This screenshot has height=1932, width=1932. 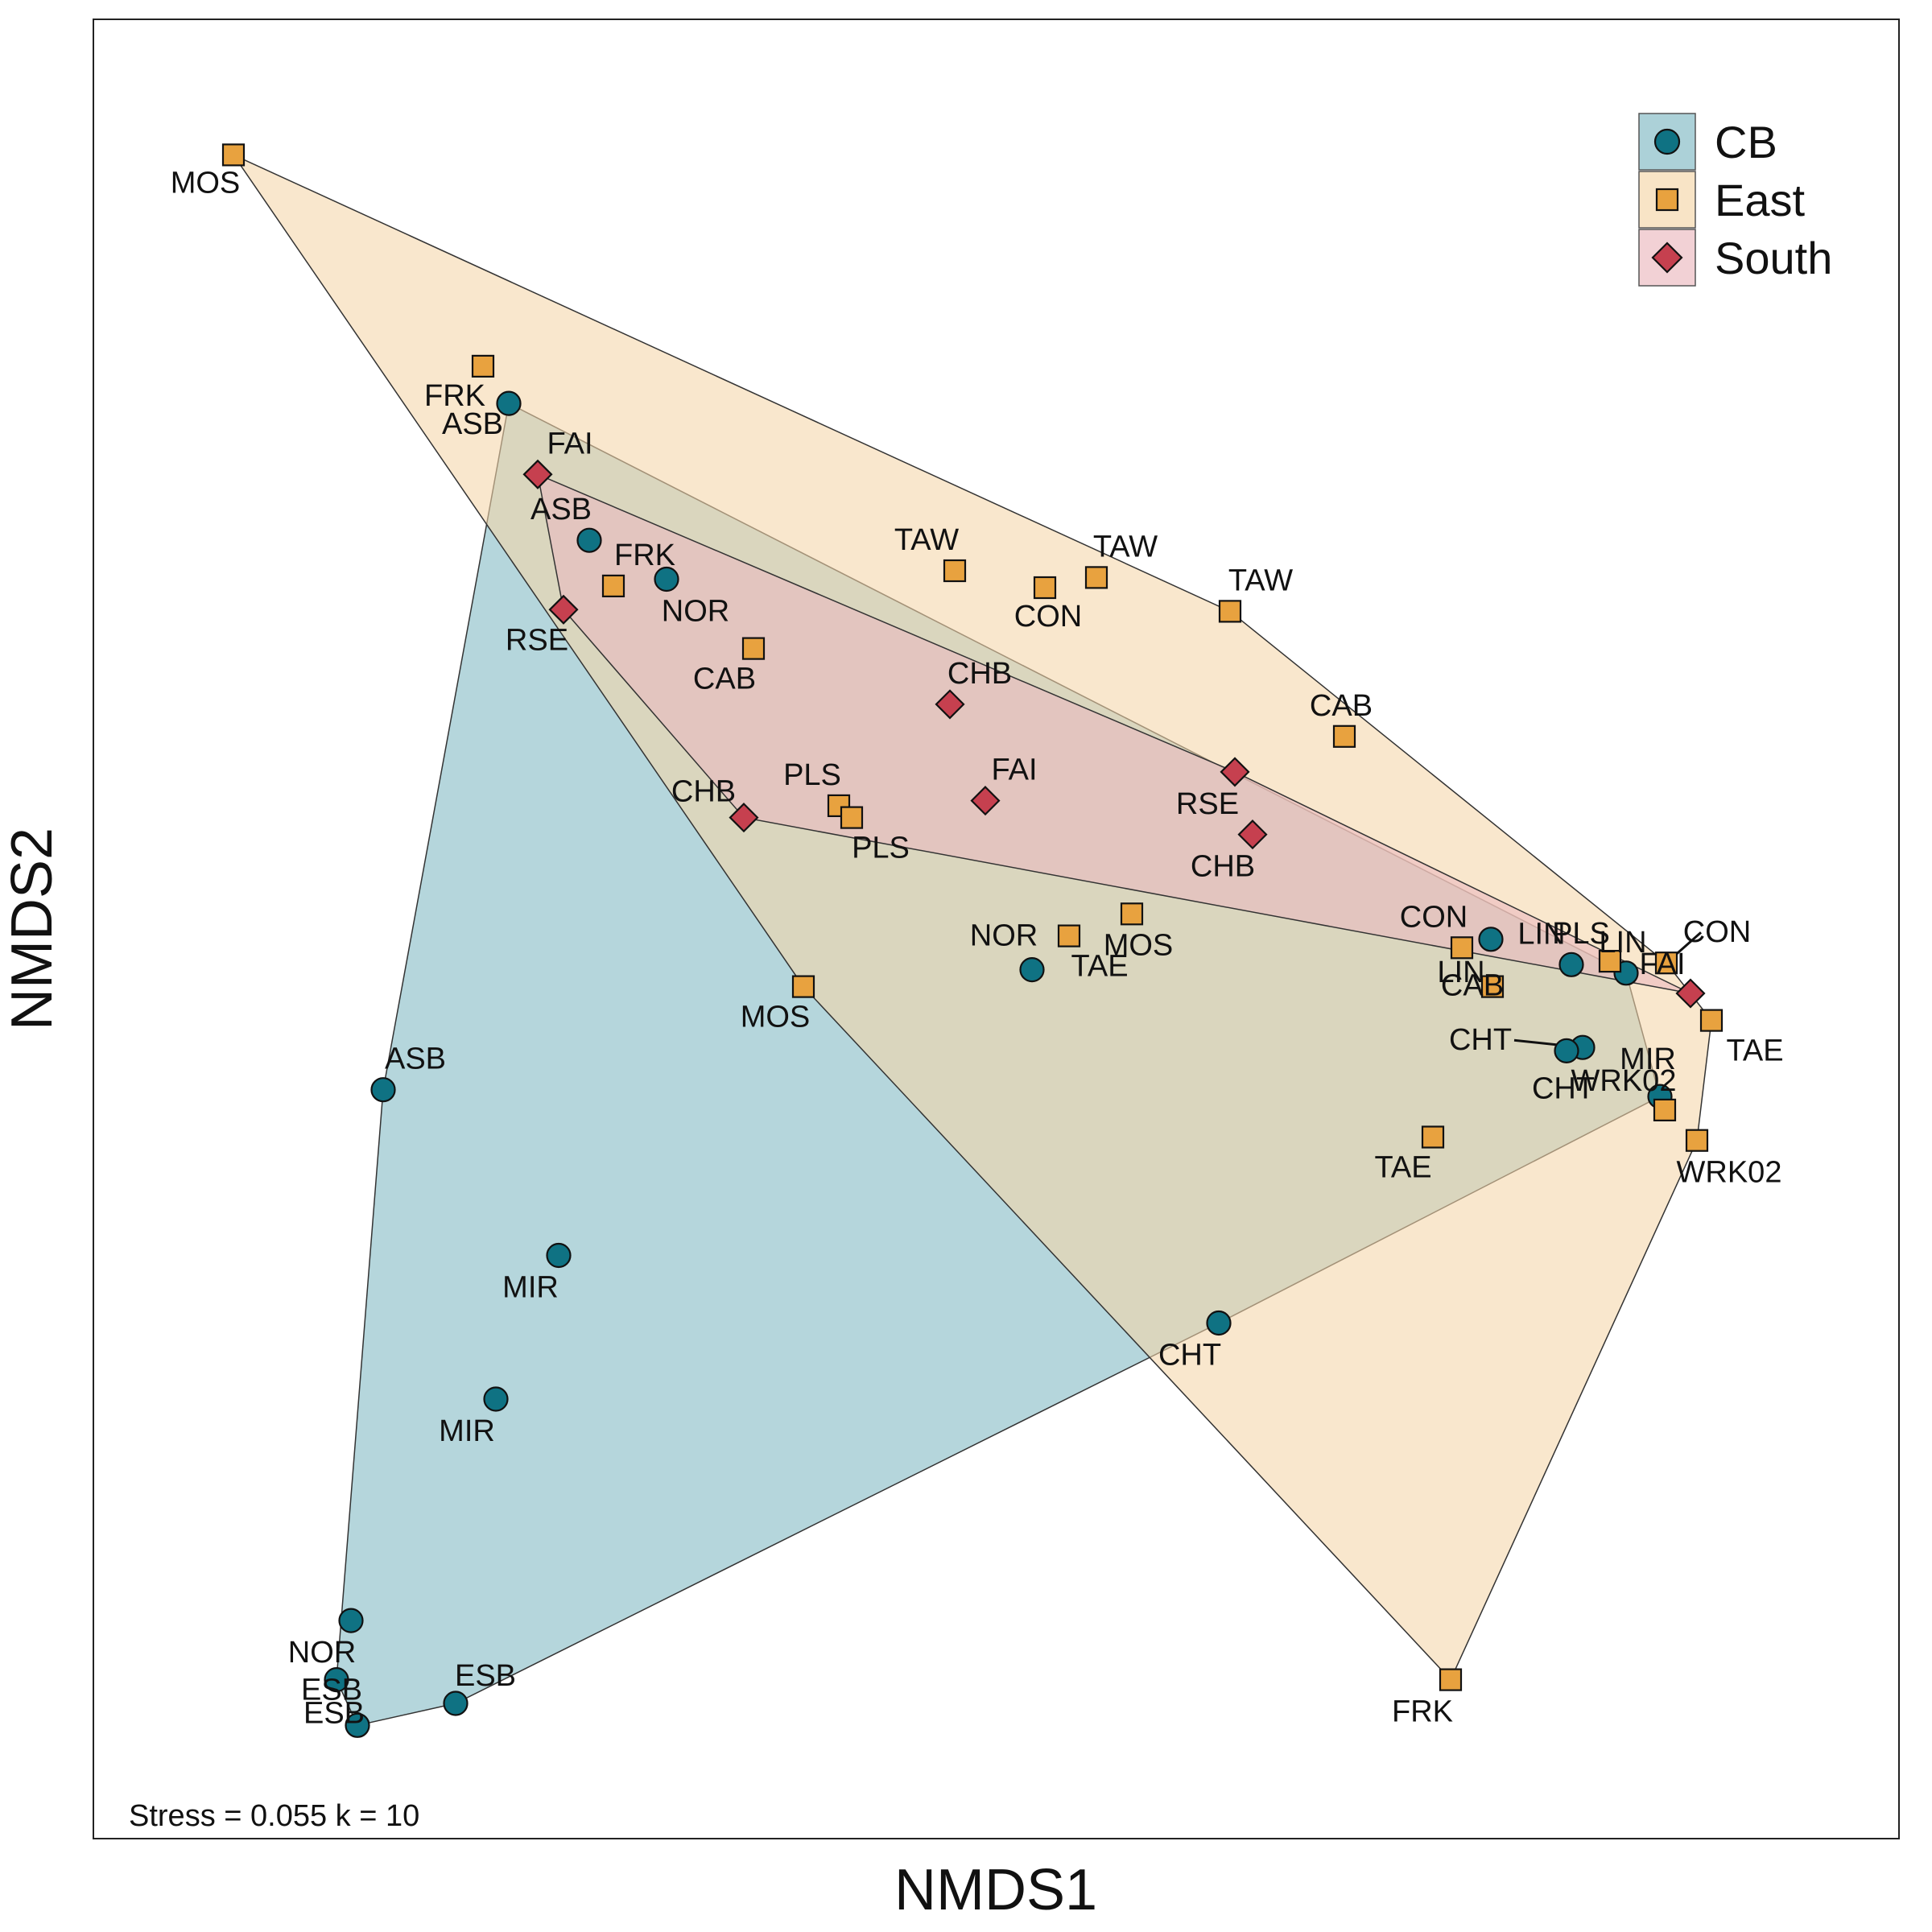 What do you see at coordinates (537, 640) in the screenshot?
I see `point-label-rse: RSE` at bounding box center [537, 640].